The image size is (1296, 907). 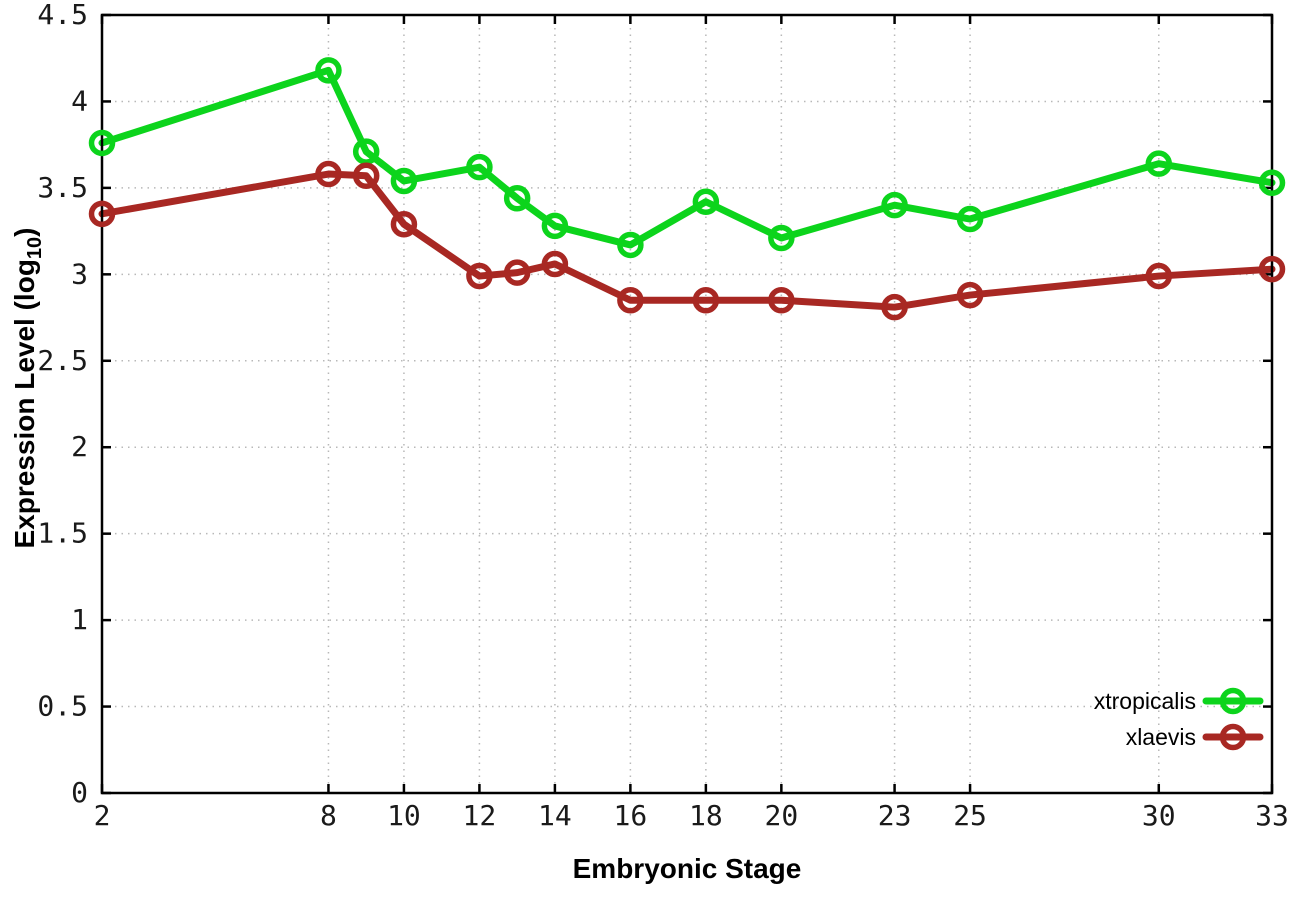 What do you see at coordinates (35, 248) in the screenshot?
I see `y-axis-title-subscript: 10` at bounding box center [35, 248].